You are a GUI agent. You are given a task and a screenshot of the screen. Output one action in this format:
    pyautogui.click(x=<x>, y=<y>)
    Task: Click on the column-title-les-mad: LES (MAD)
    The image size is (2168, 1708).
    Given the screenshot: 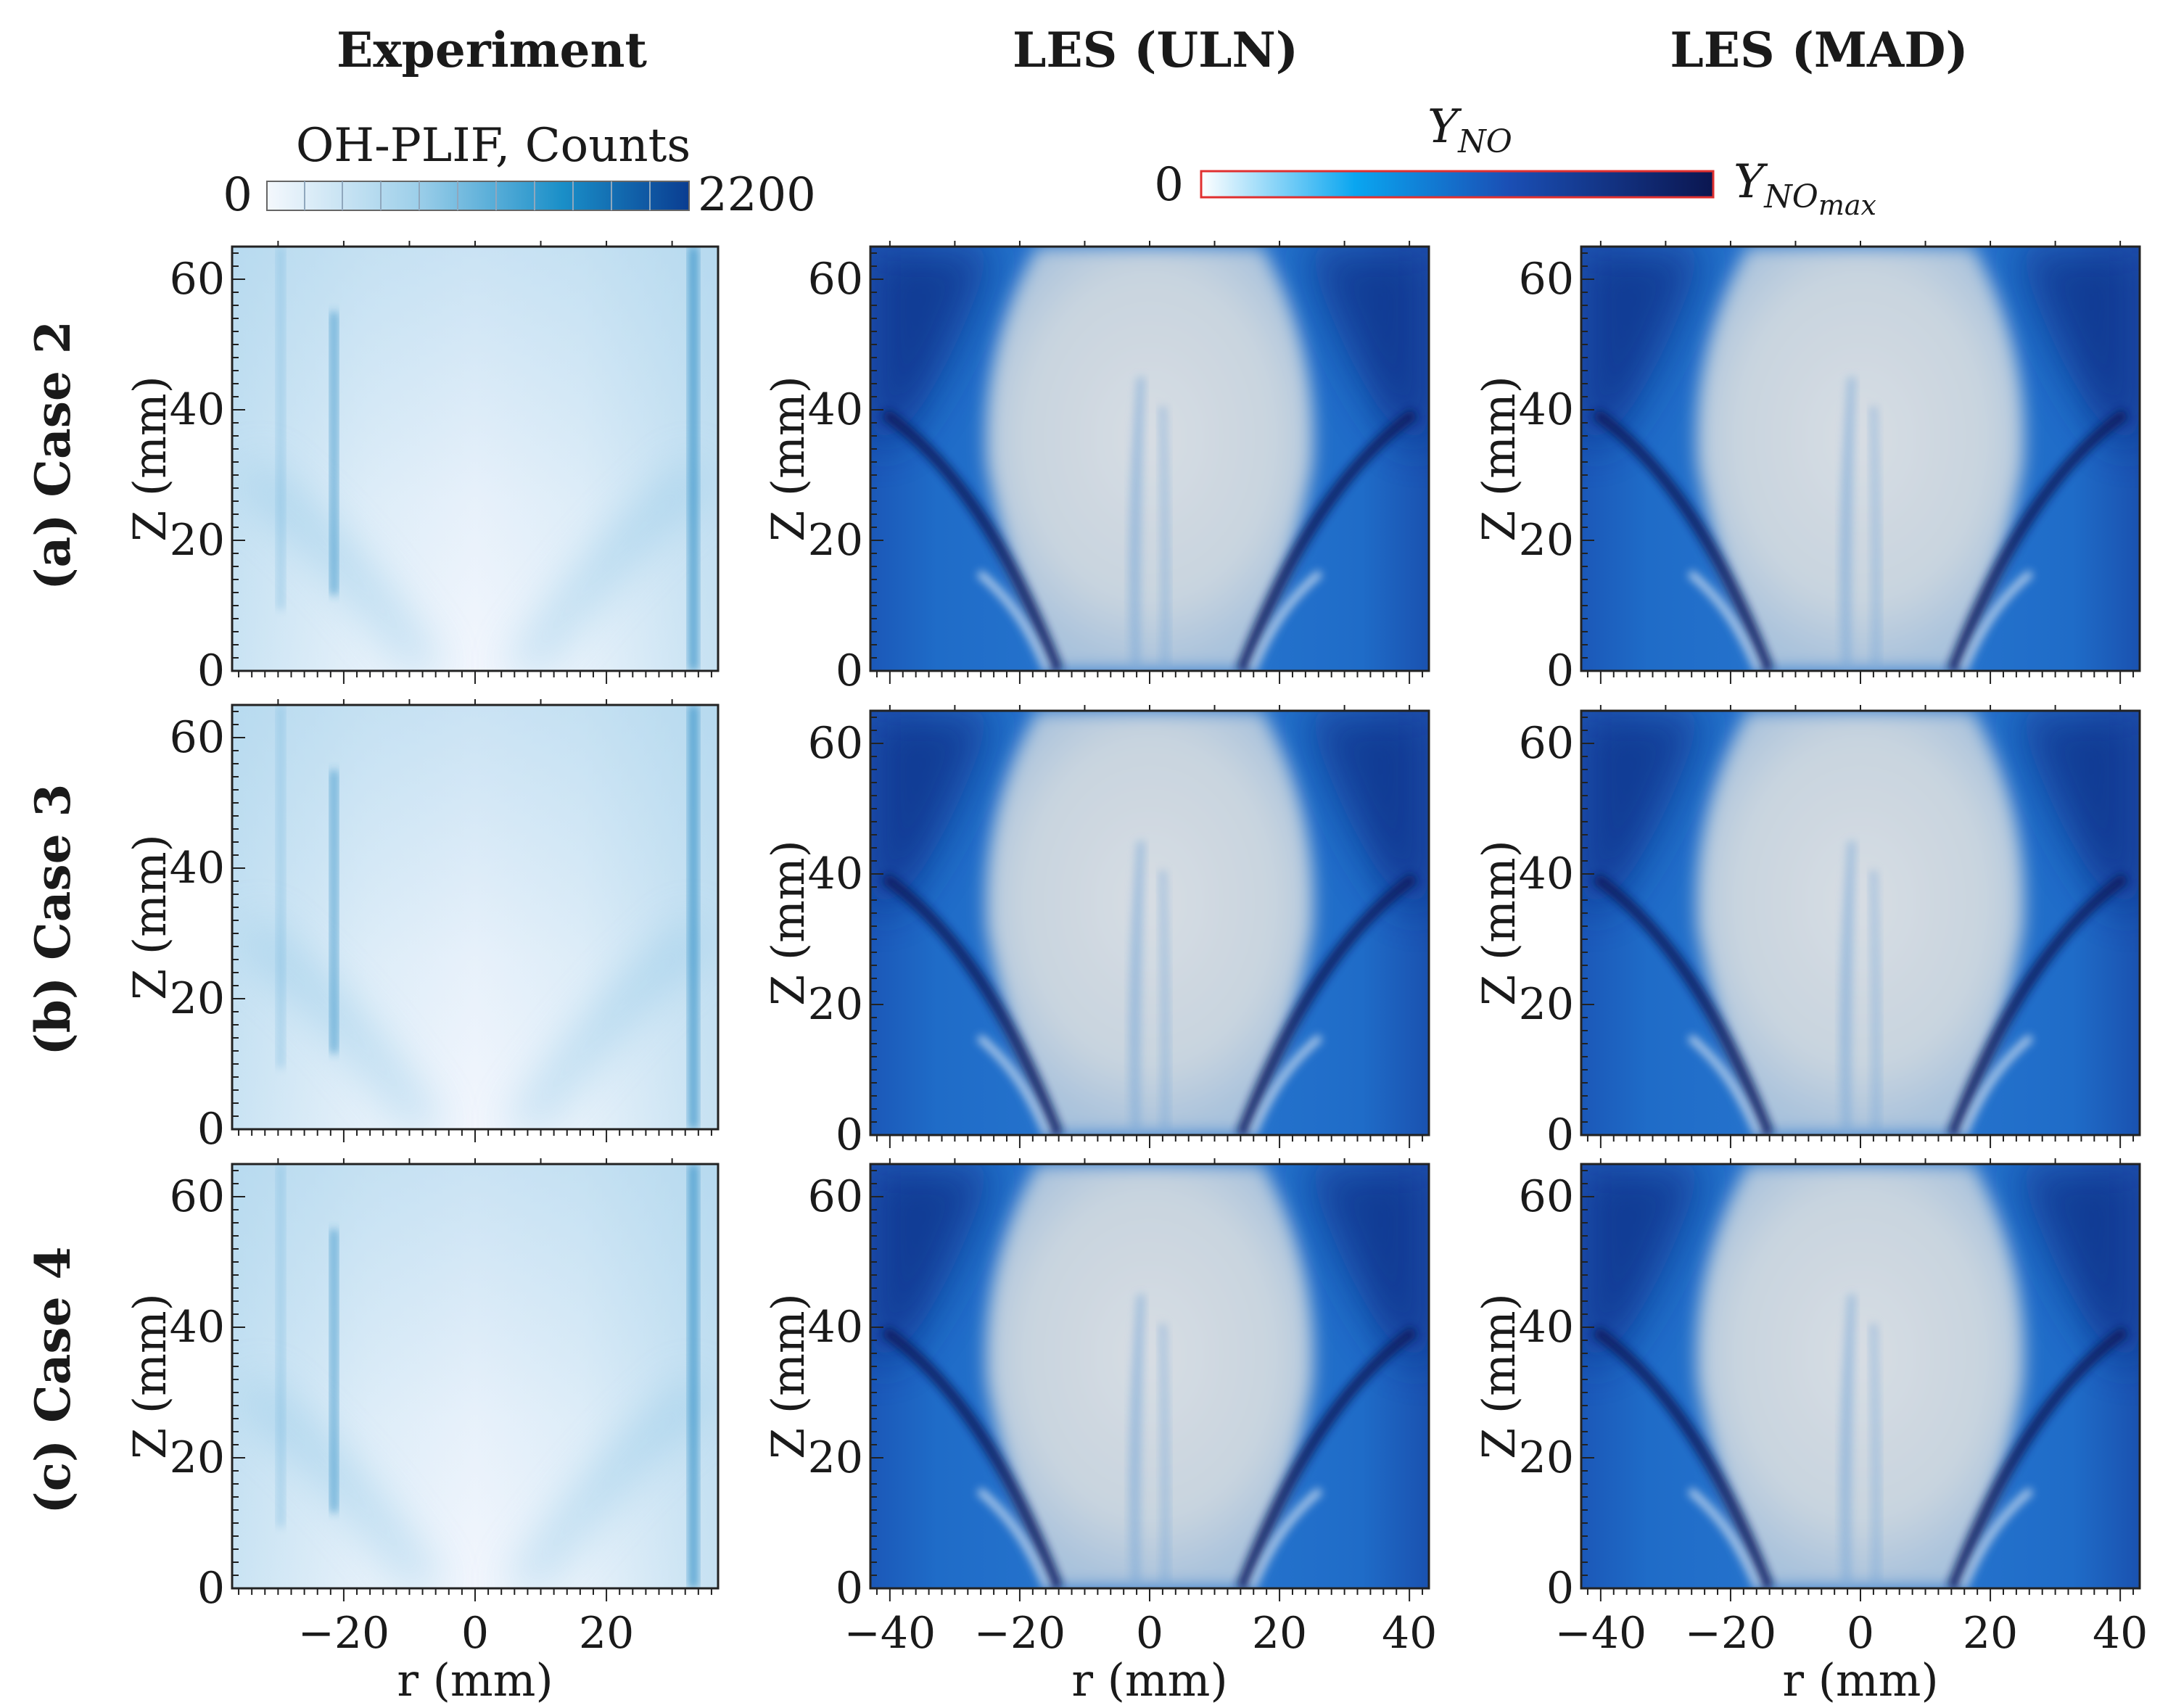 What is the action you would take?
    pyautogui.click(x=1819, y=50)
    